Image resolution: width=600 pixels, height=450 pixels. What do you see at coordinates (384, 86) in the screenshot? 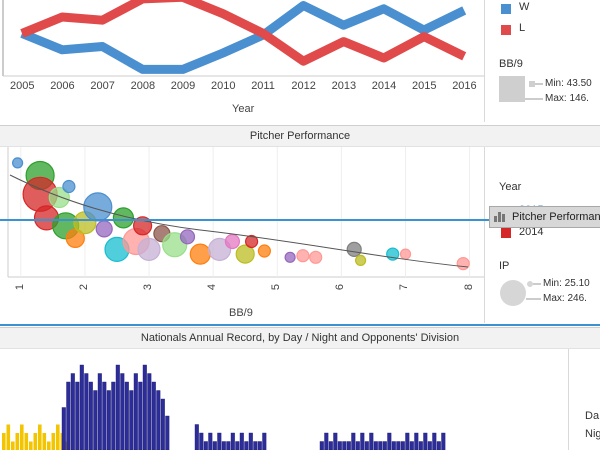
I see `wl-x-tick: 2014` at bounding box center [384, 86].